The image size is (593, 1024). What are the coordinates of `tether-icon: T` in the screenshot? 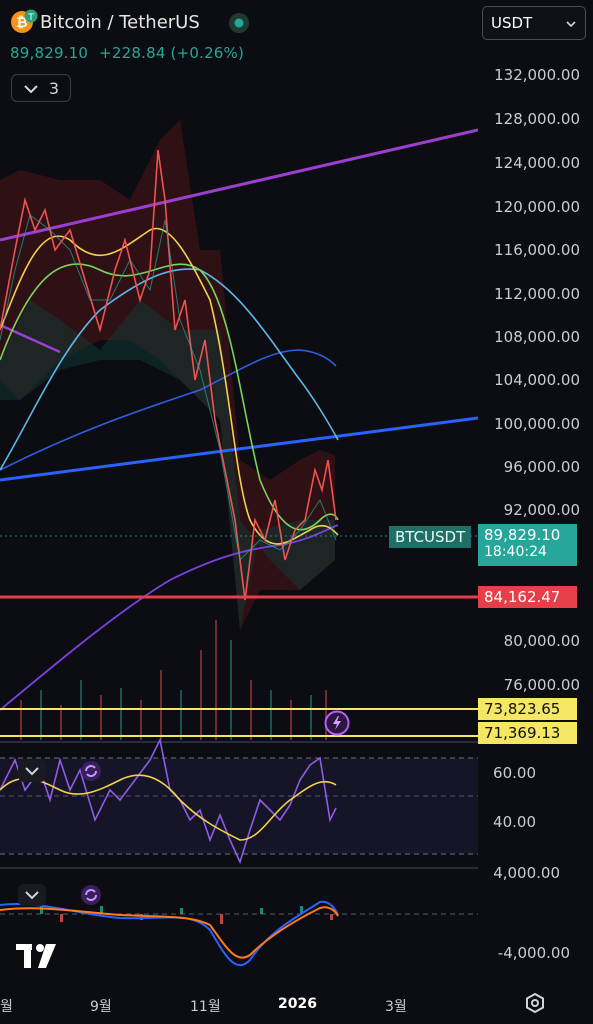 It's located at (31, 15).